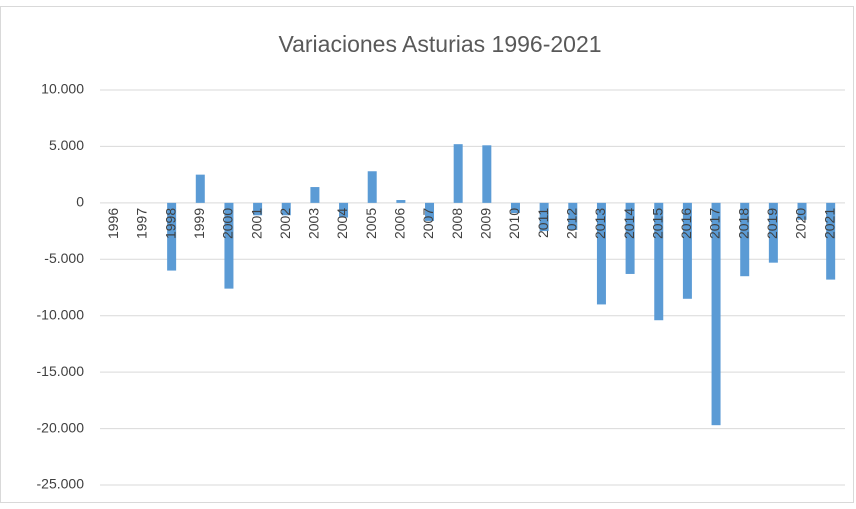 The image size is (856, 509). What do you see at coordinates (600, 223) in the screenshot?
I see `x-tick-label: 2013` at bounding box center [600, 223].